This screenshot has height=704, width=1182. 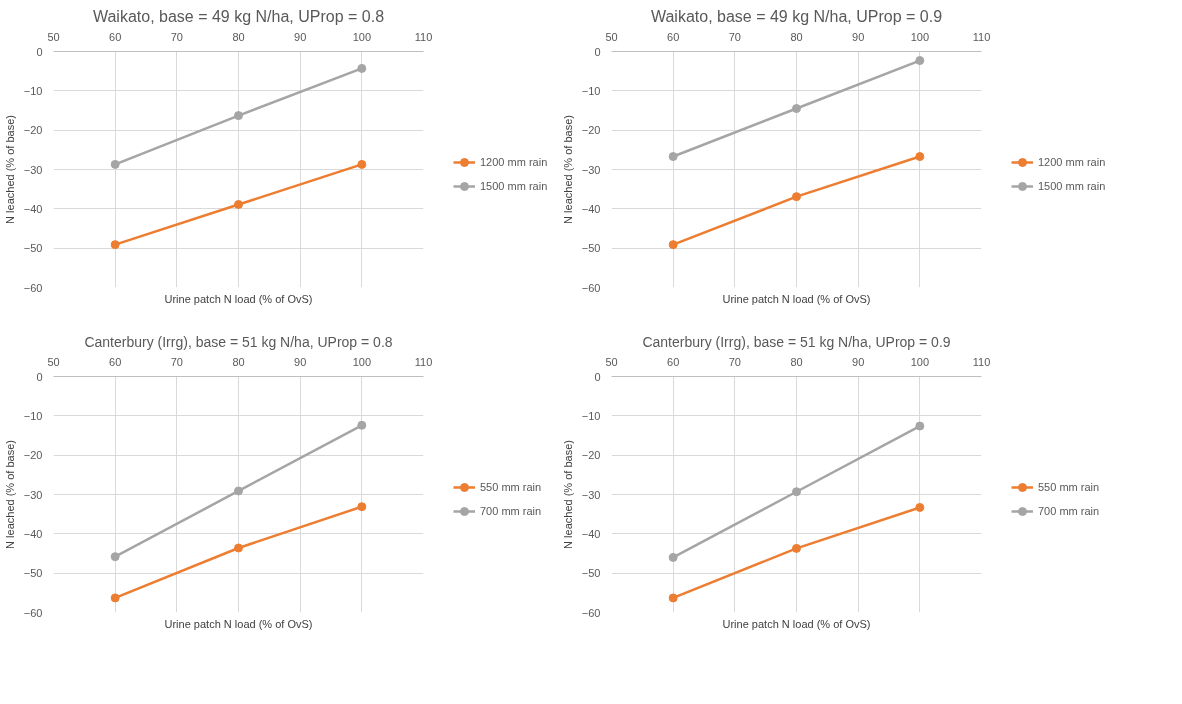 What do you see at coordinates (238, 16) in the screenshot?
I see `chart-title: Waikato, base = 49 kg N/ha, UProp = 0.8` at bounding box center [238, 16].